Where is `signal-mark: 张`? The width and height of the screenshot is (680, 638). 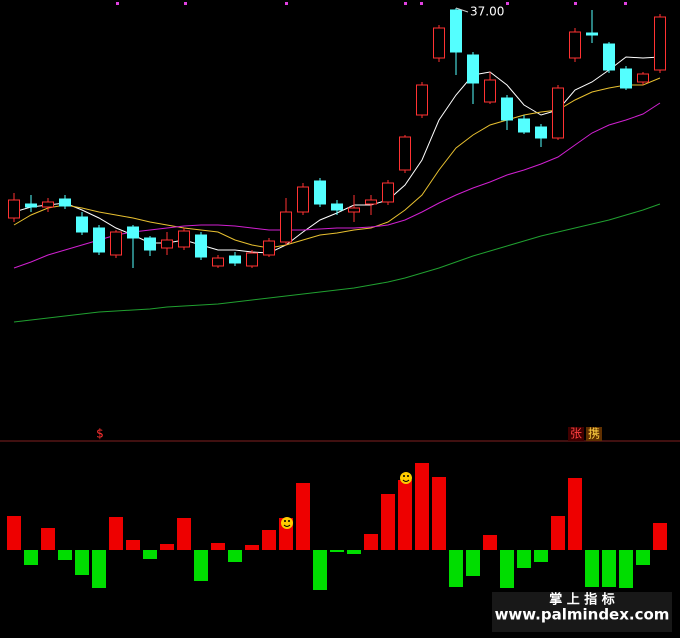 signal-mark: 张 is located at coordinates (576, 434).